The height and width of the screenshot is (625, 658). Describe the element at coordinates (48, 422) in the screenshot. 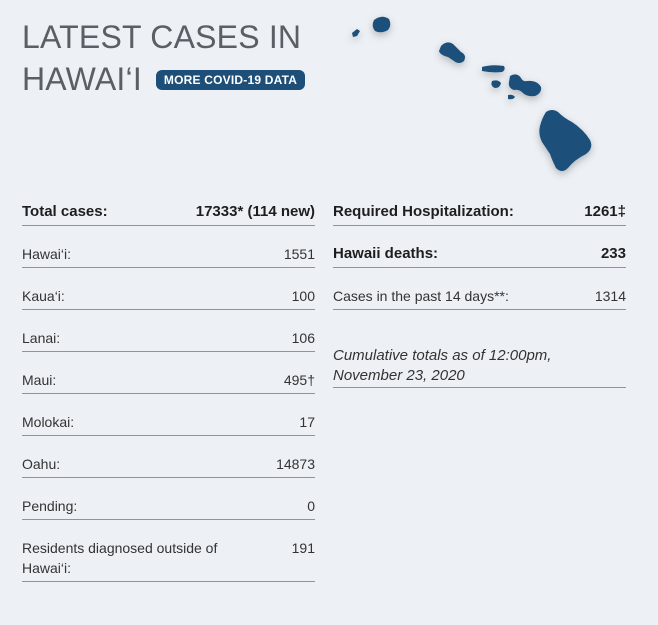

I see `row-label: Molokai:` at that location.